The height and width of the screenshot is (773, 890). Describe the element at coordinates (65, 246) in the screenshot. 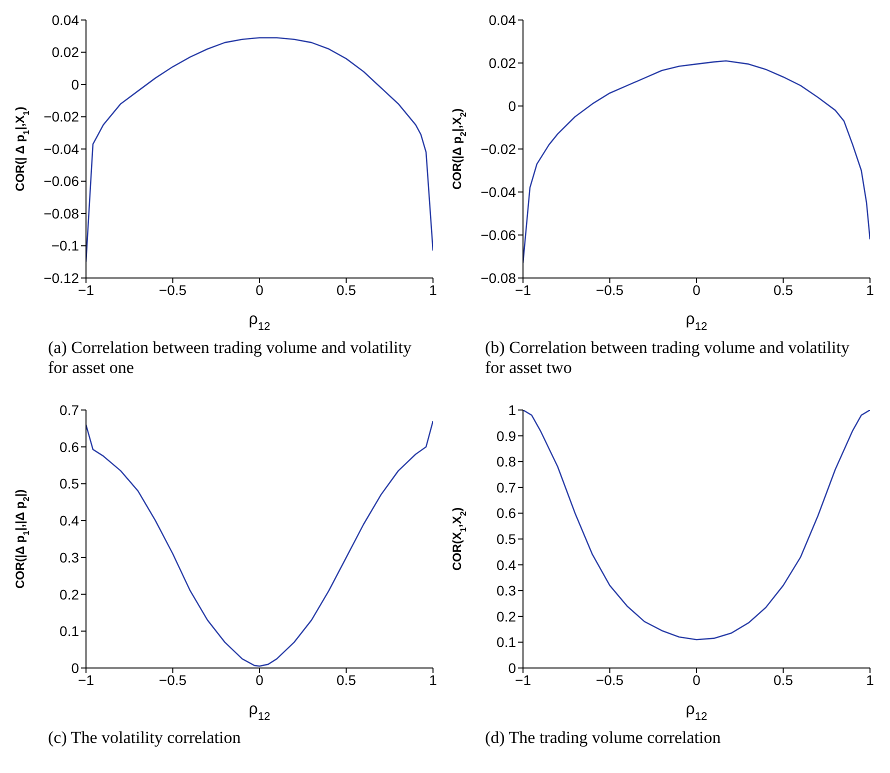

I see `y-tick-label: −0.1` at that location.